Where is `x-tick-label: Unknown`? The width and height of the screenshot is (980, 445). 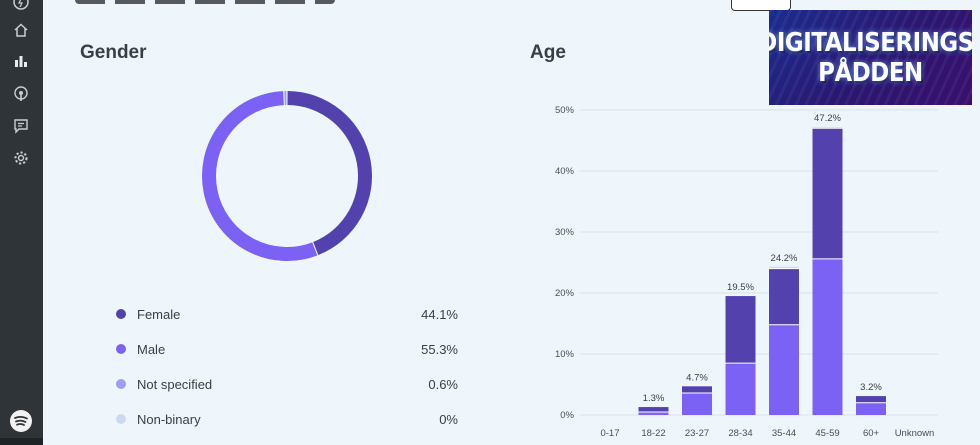
x-tick-label: Unknown is located at coordinates (915, 433).